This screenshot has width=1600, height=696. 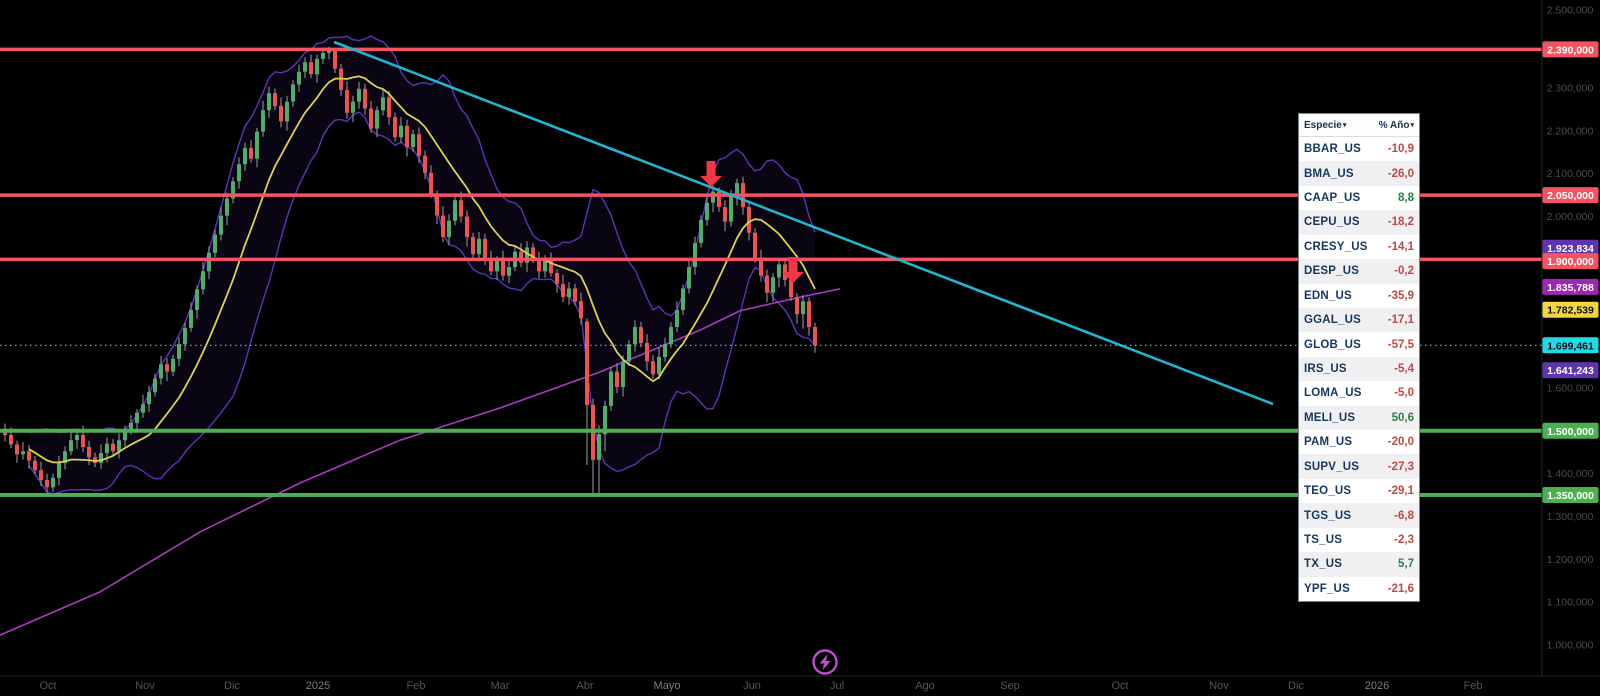 I want to click on watchlist-row: GGAL_US -17,1, so click(x=1359, y=320).